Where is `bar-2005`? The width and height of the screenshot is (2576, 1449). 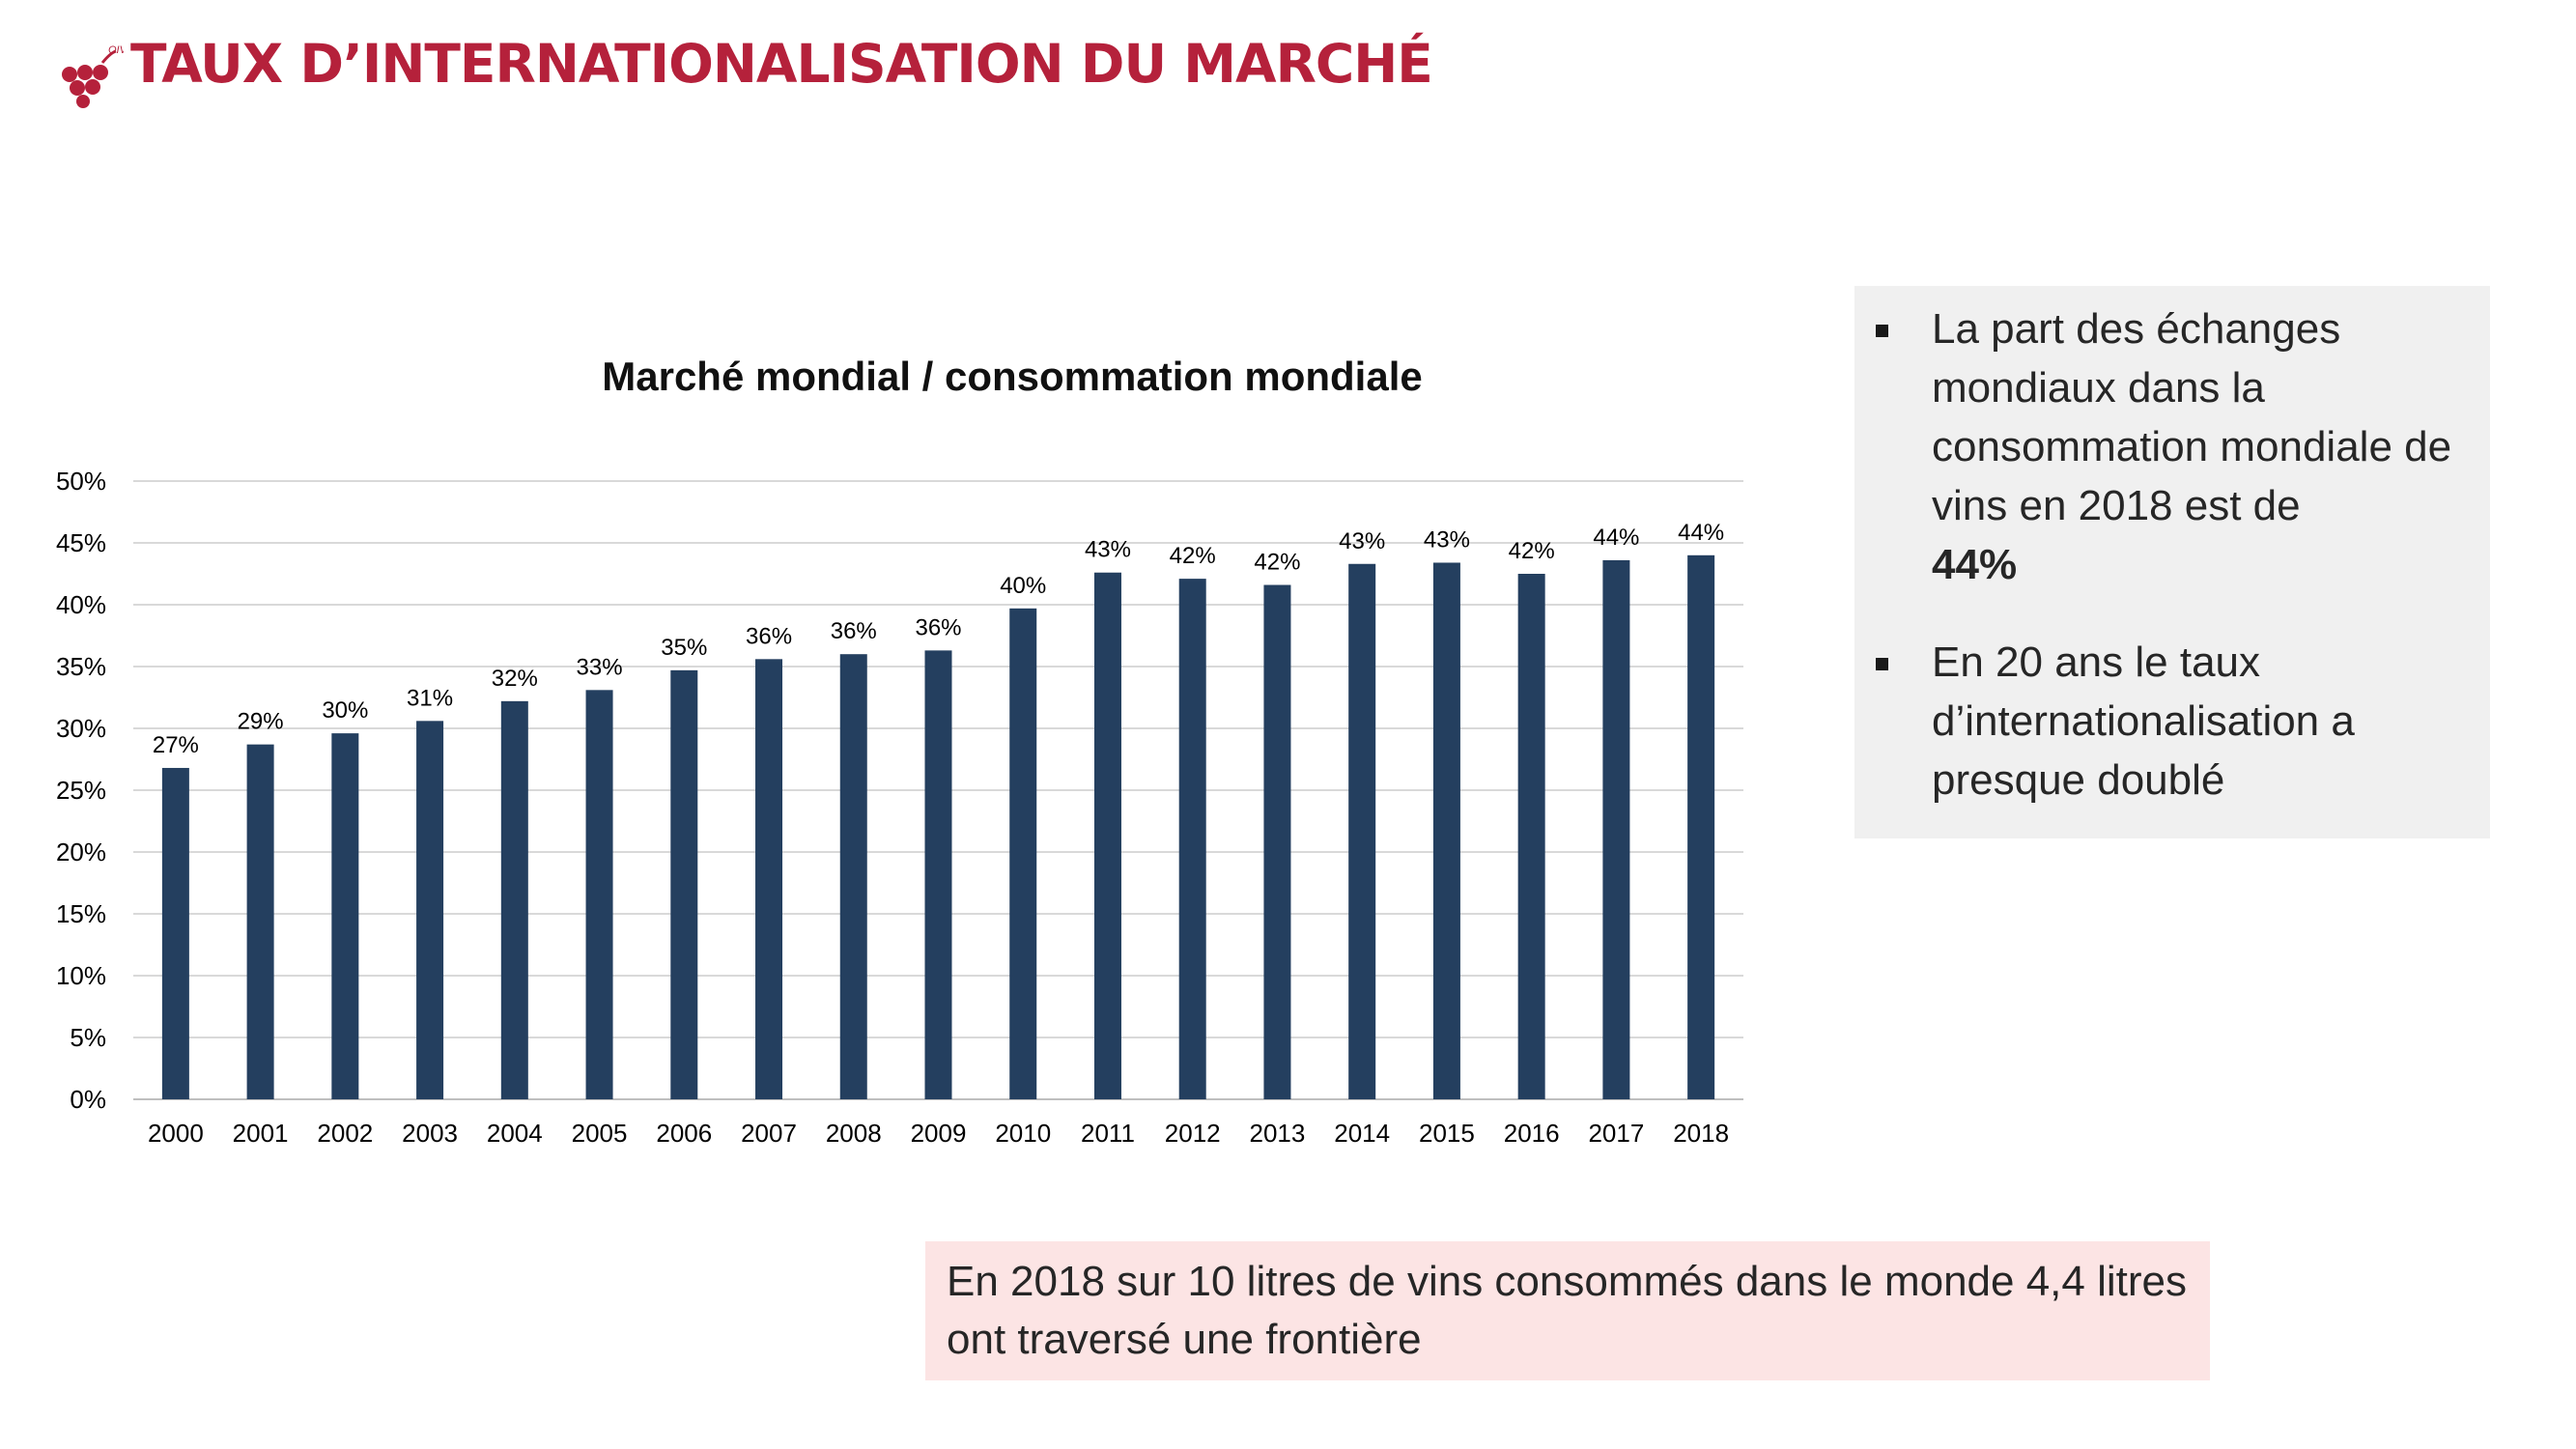 bar-2005 is located at coordinates (599, 894).